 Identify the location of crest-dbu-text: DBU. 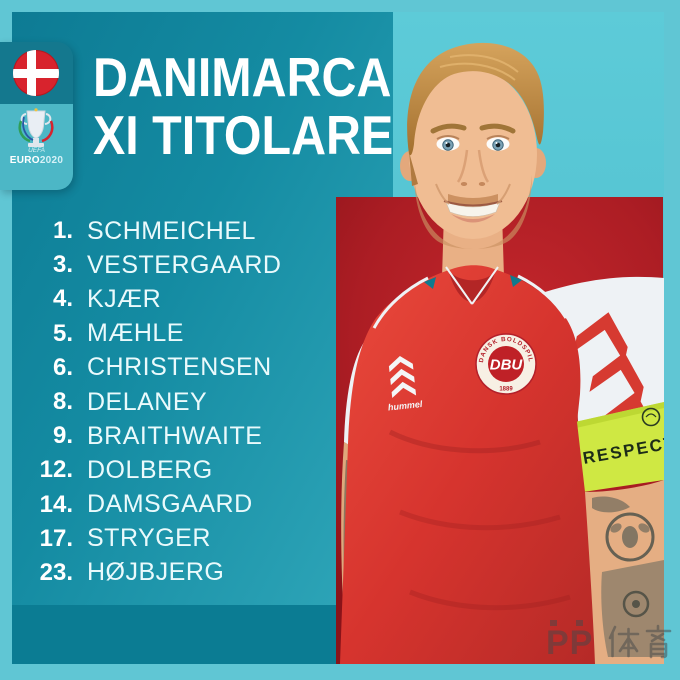
(507, 365).